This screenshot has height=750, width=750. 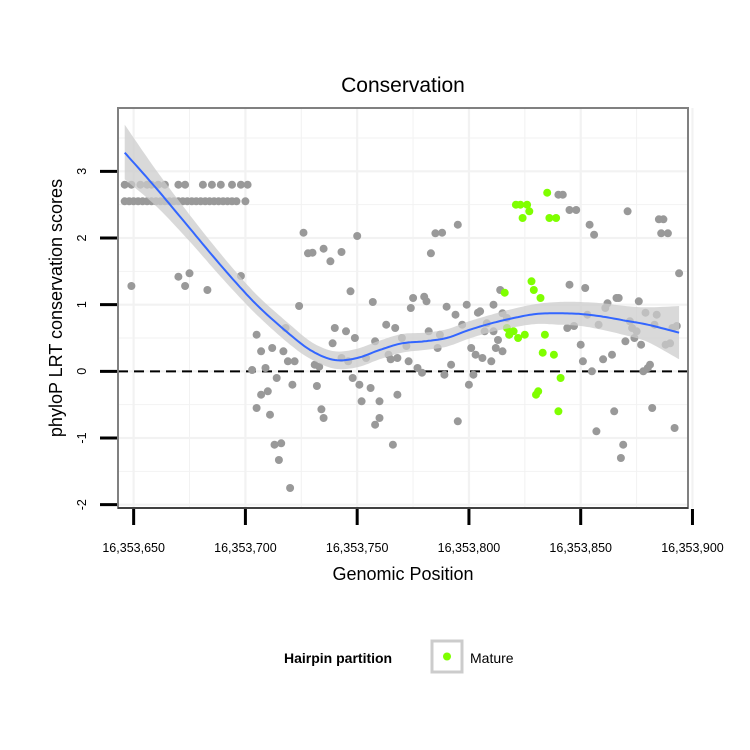 What do you see at coordinates (338, 658) in the screenshot?
I see `legend-title: Hairpin partition` at bounding box center [338, 658].